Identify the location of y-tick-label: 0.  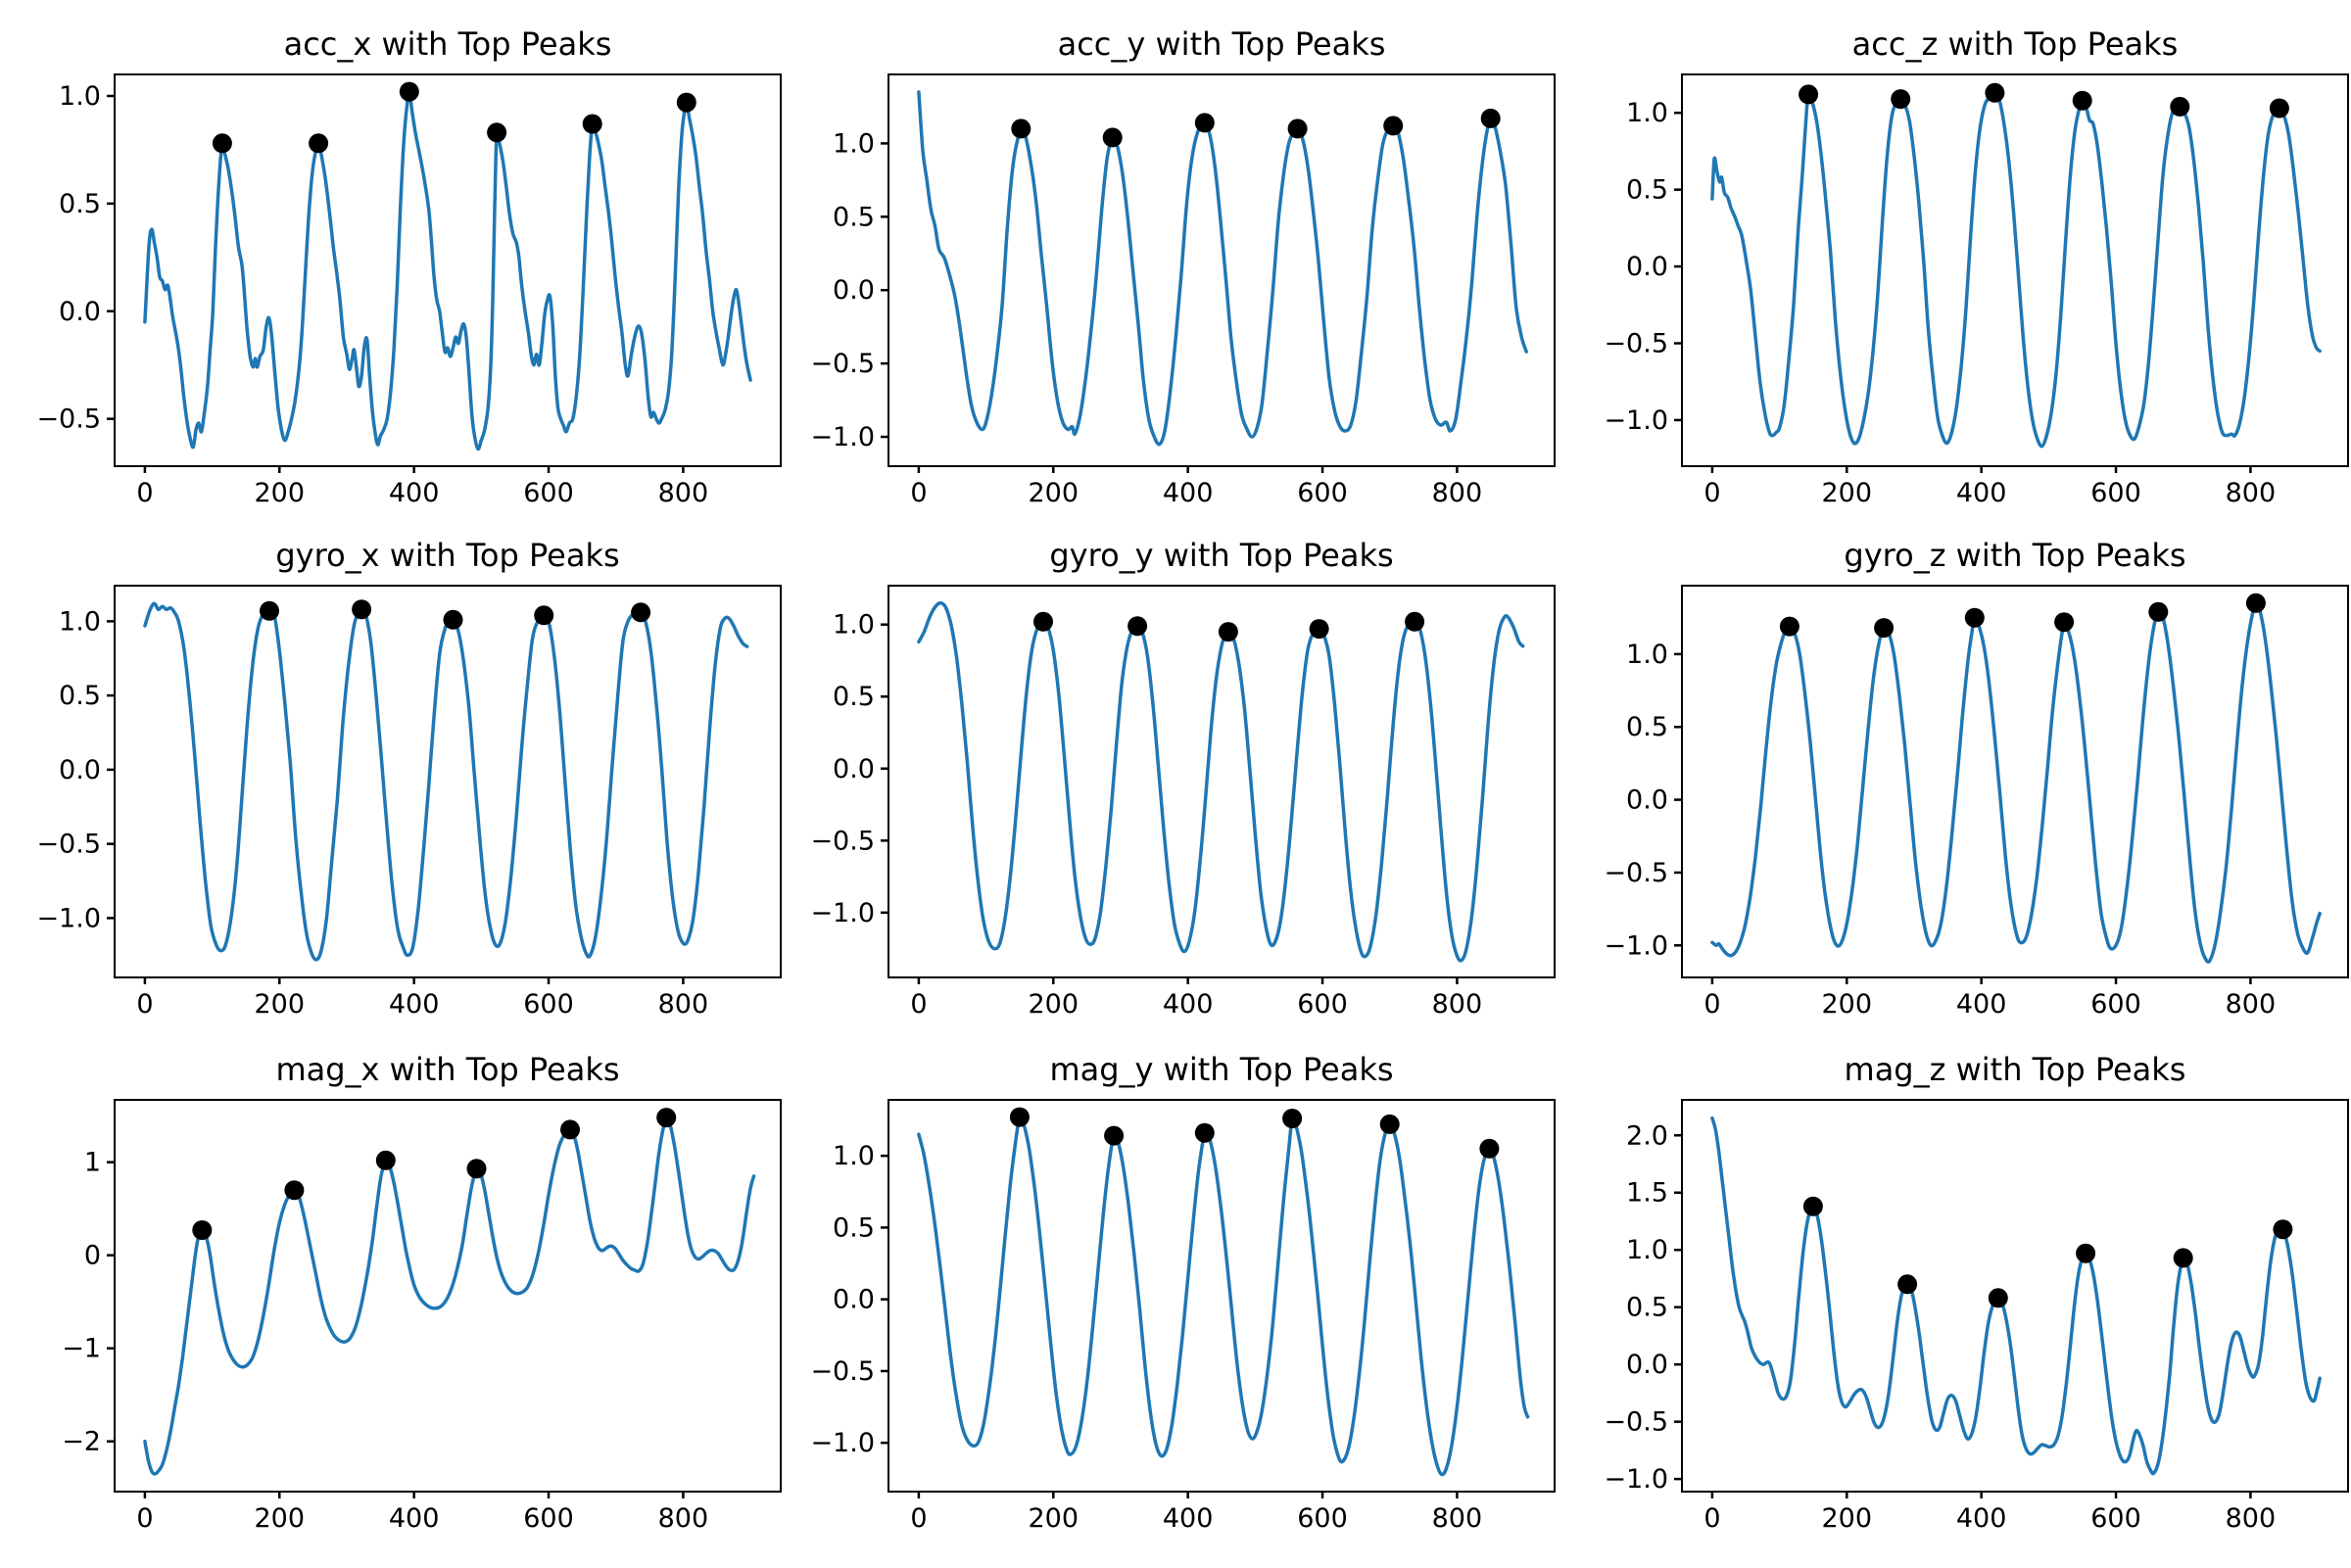
(93, 1256).